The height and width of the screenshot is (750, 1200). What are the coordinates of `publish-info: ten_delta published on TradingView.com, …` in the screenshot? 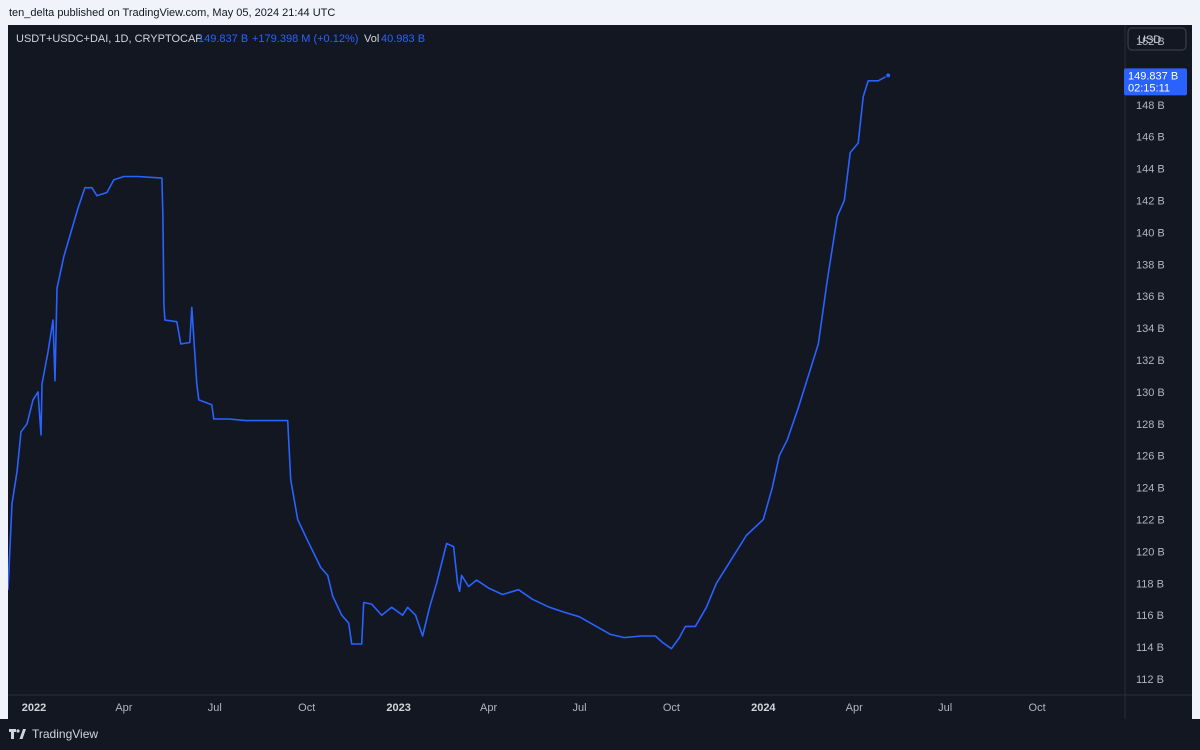 It's located at (172, 13).